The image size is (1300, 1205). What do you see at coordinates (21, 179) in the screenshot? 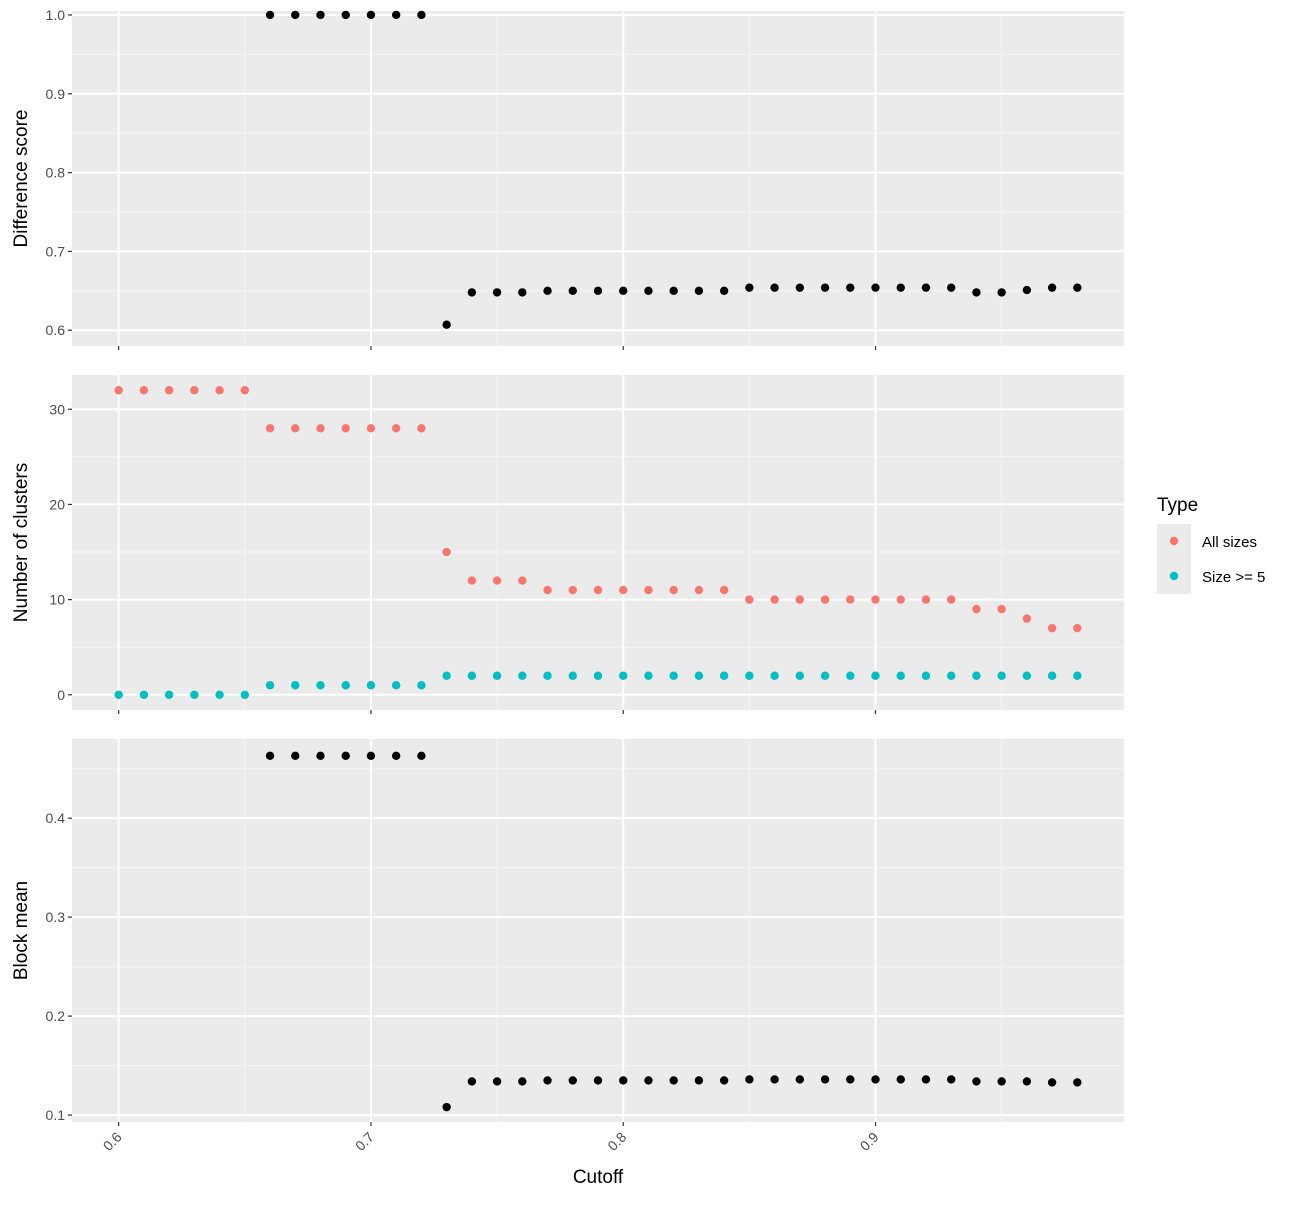
I see `y-axis-title-difference-score: Difference score` at bounding box center [21, 179].